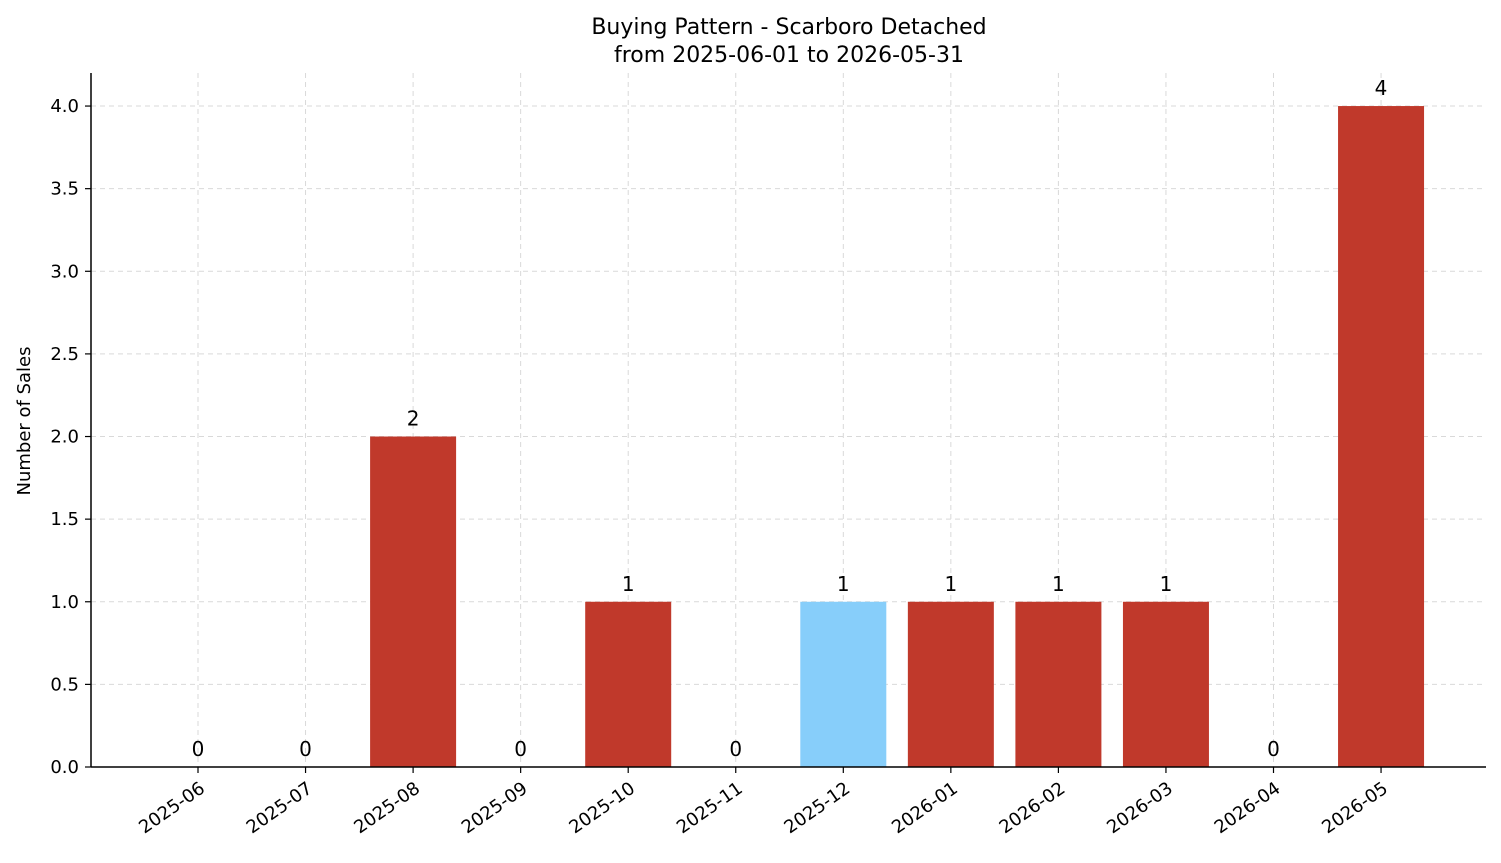 The image size is (1501, 863). What do you see at coordinates (64, 271) in the screenshot?
I see `y-tick-label: 3.0` at bounding box center [64, 271].